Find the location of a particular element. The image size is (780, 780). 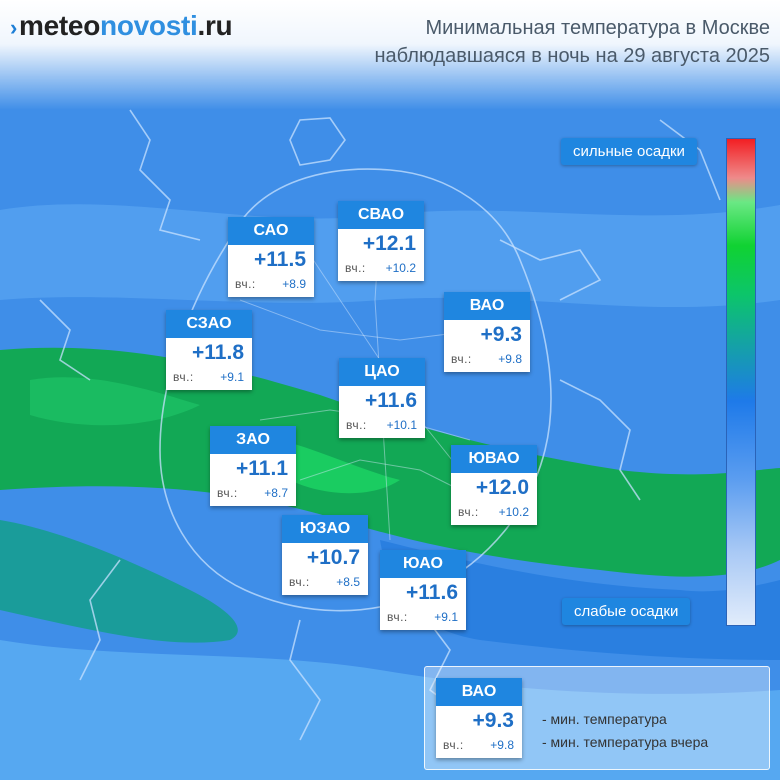

district-temp: +11.1 is located at coordinates (262, 468).